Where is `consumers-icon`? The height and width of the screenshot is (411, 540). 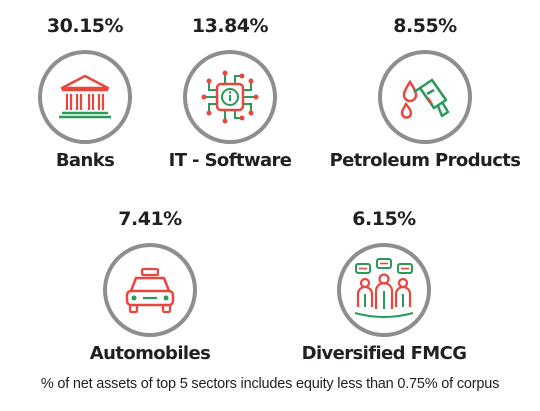
consumers-icon is located at coordinates (384, 288).